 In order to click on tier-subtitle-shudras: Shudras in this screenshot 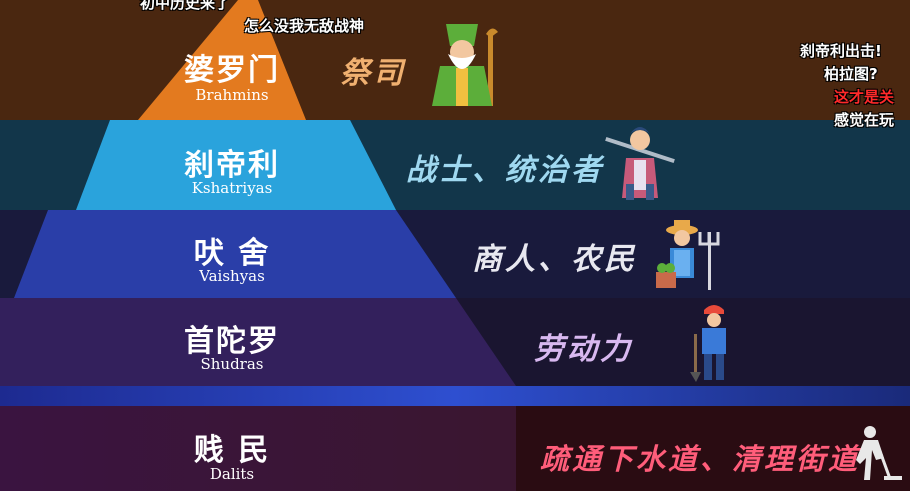, I will do `click(232, 364)`.